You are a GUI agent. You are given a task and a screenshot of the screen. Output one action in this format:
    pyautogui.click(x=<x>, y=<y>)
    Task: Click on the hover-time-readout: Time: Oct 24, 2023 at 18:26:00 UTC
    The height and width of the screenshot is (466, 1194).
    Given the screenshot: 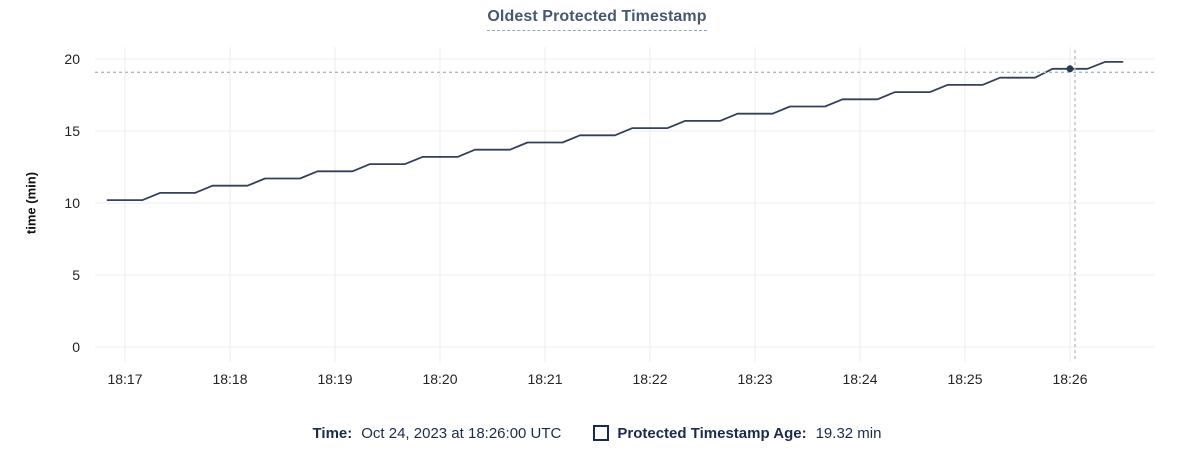 What is the action you would take?
    pyautogui.click(x=437, y=433)
    